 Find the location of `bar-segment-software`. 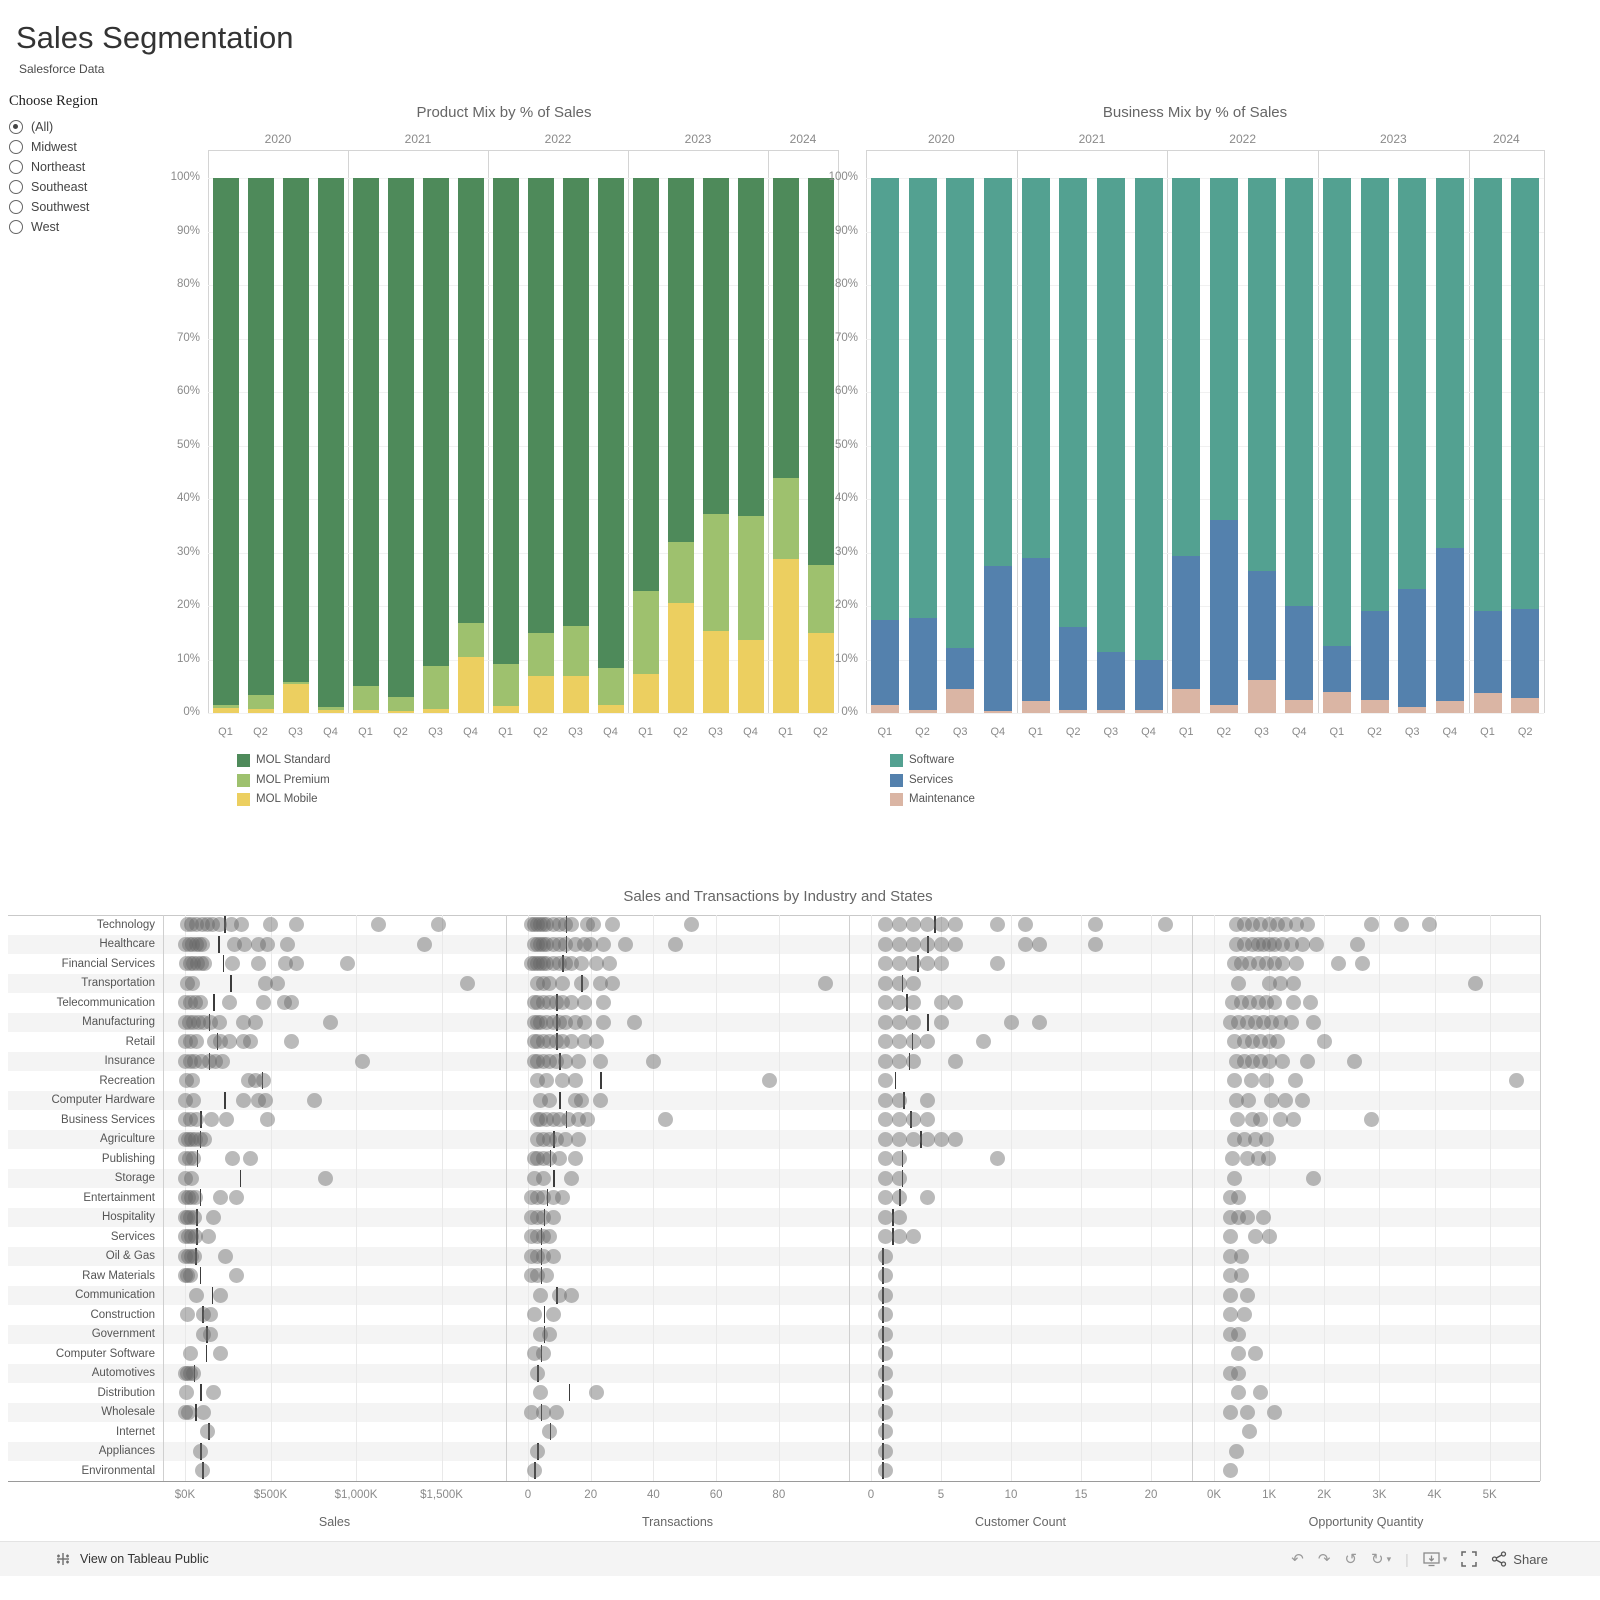

bar-segment-software is located at coordinates (1336, 412).